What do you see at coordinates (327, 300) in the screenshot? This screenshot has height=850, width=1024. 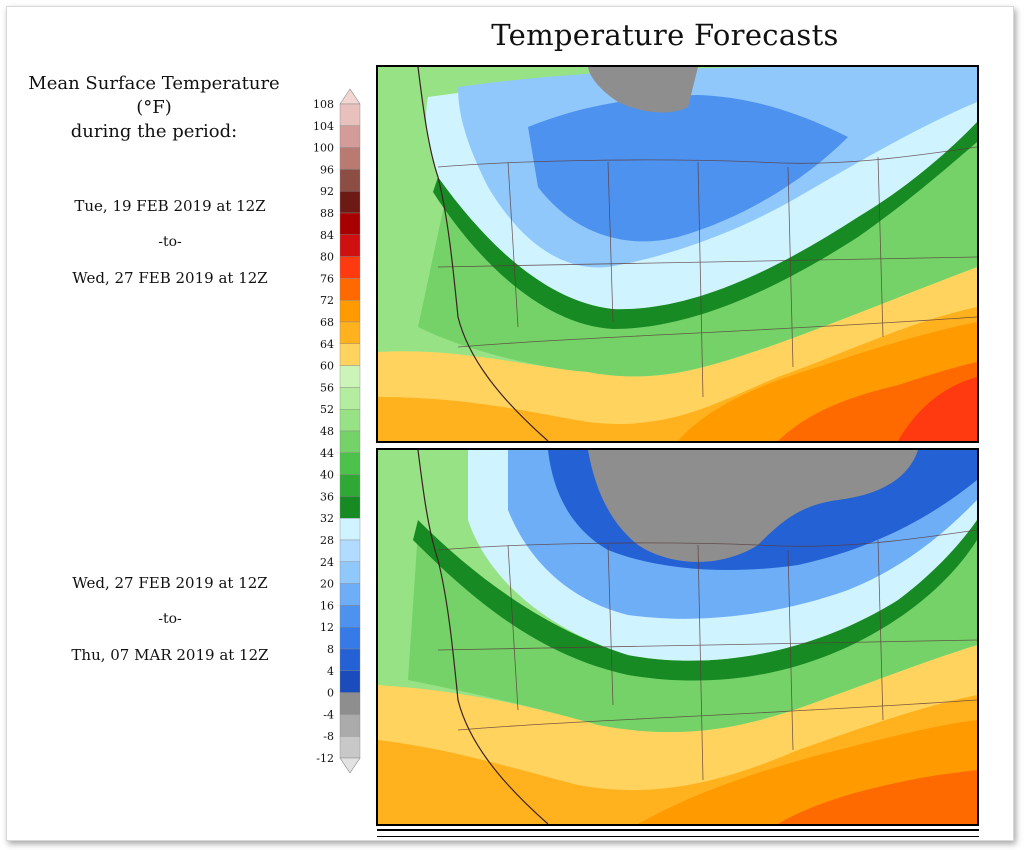 I see `colorbar-tick-label: 72` at bounding box center [327, 300].